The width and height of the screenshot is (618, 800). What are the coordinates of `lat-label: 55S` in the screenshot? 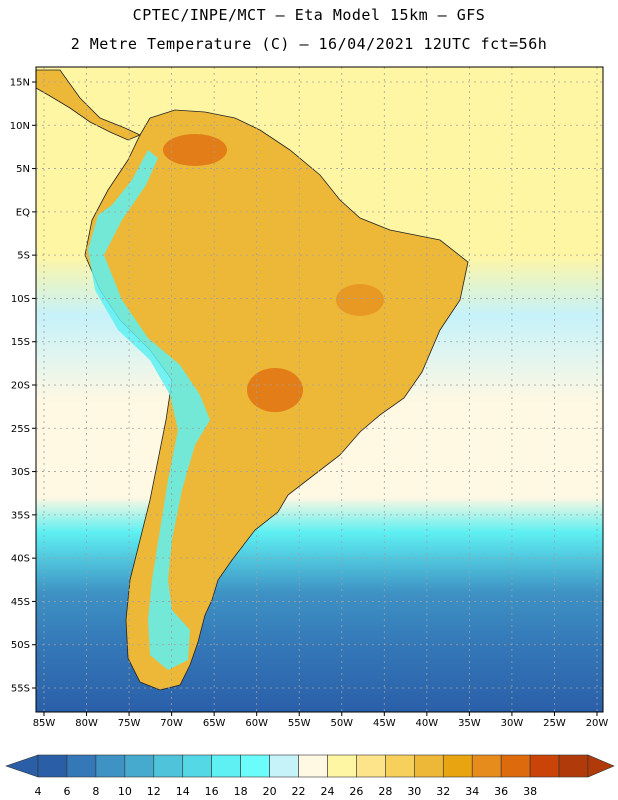 It's located at (20, 689).